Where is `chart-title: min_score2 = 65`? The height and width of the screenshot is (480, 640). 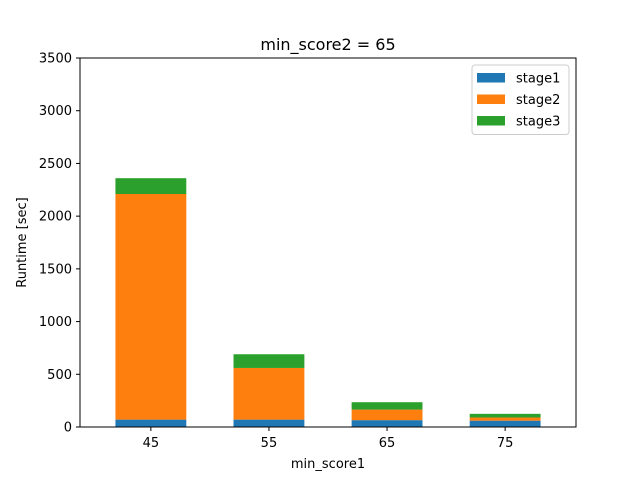 chart-title: min_score2 = 65 is located at coordinates (327, 45).